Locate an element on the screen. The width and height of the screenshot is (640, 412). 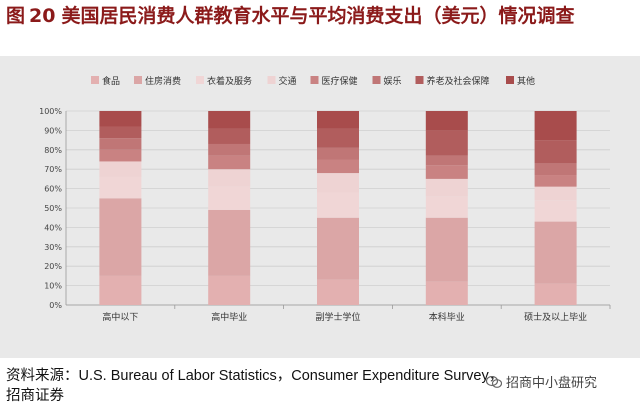
watermark-text: 招商中小盘研究 is located at coordinates (552, 383).